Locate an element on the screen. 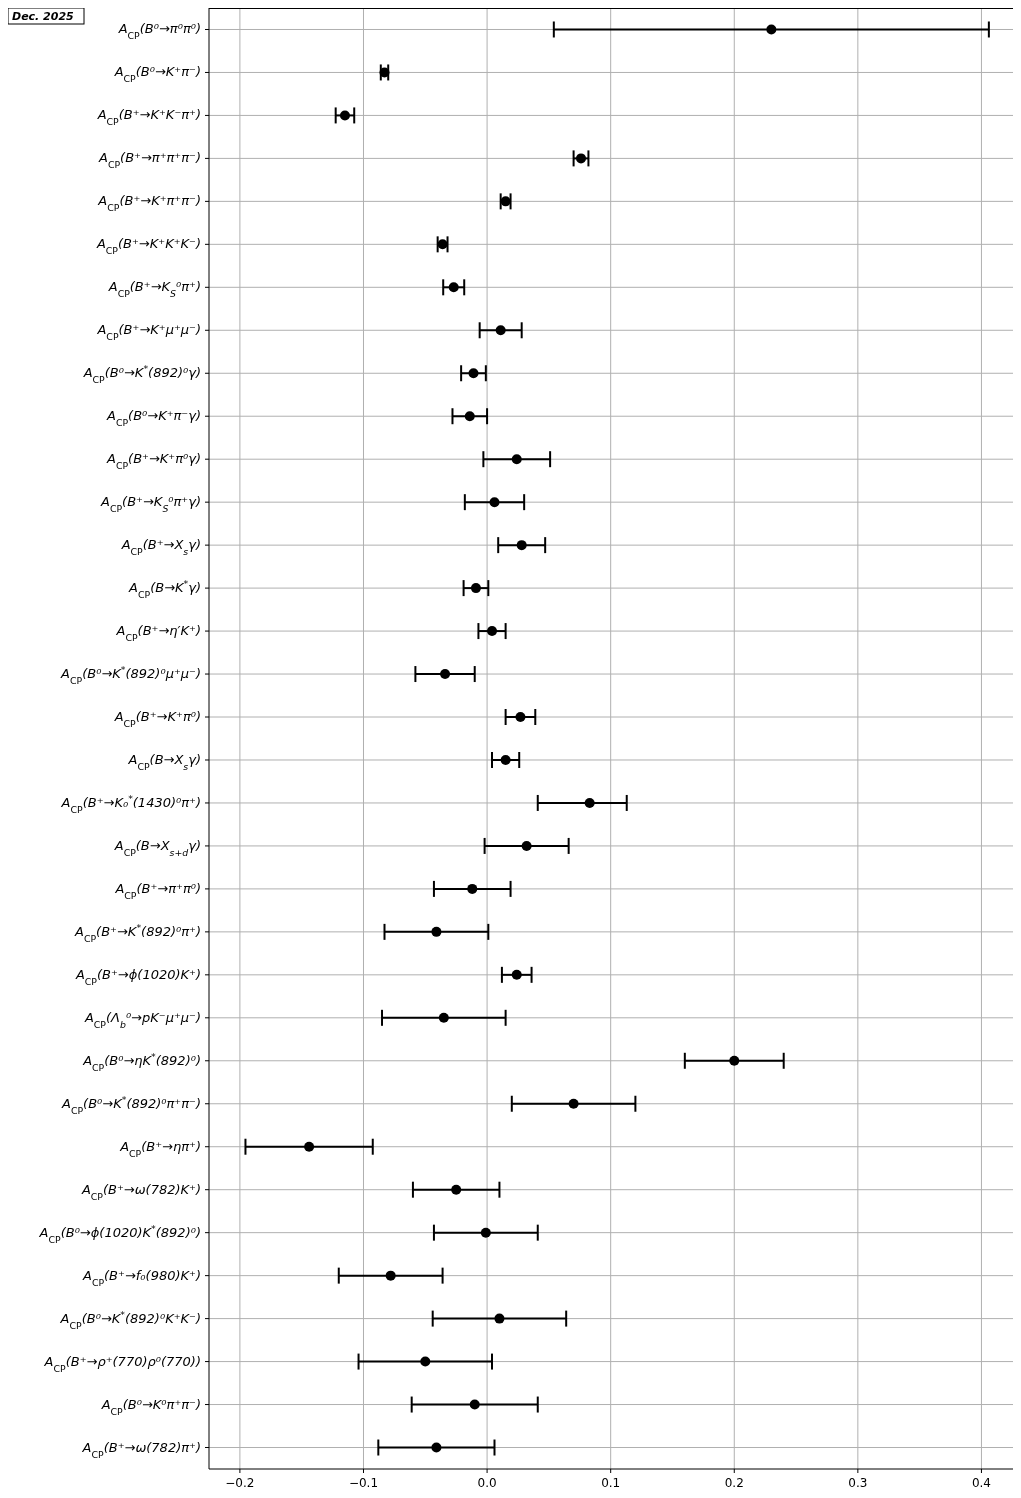 Image resolution: width=1021 pixels, height=1498 pixels. y-tick-label: A$_{CP}$(B⁺→K₀$^{*}$(1430)⁰π⁺) is located at coordinates (130, 803).